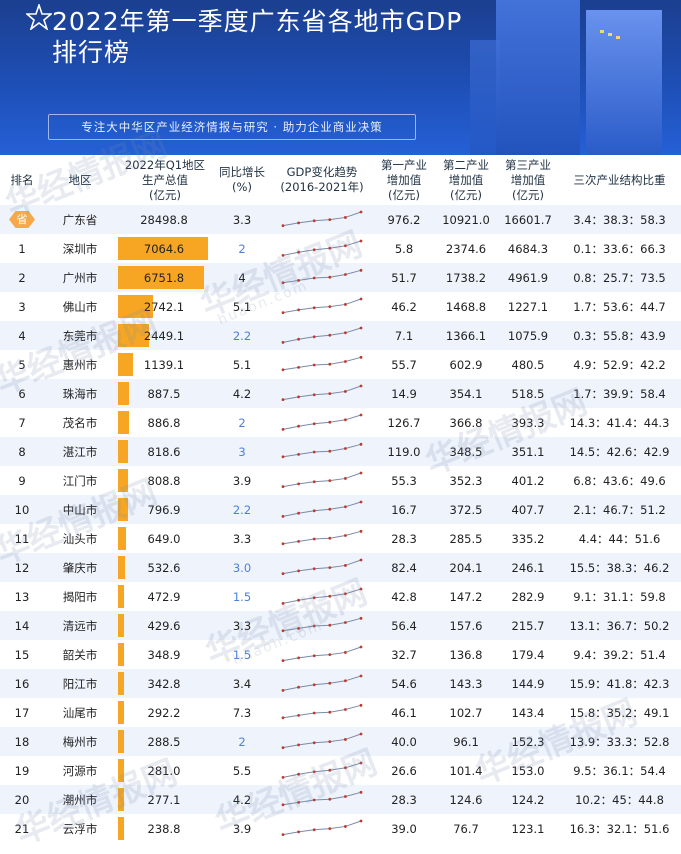 The width and height of the screenshot is (681, 854). Describe the element at coordinates (528, 480) in the screenshot. I see `tertiary-cell: 401.2` at that location.